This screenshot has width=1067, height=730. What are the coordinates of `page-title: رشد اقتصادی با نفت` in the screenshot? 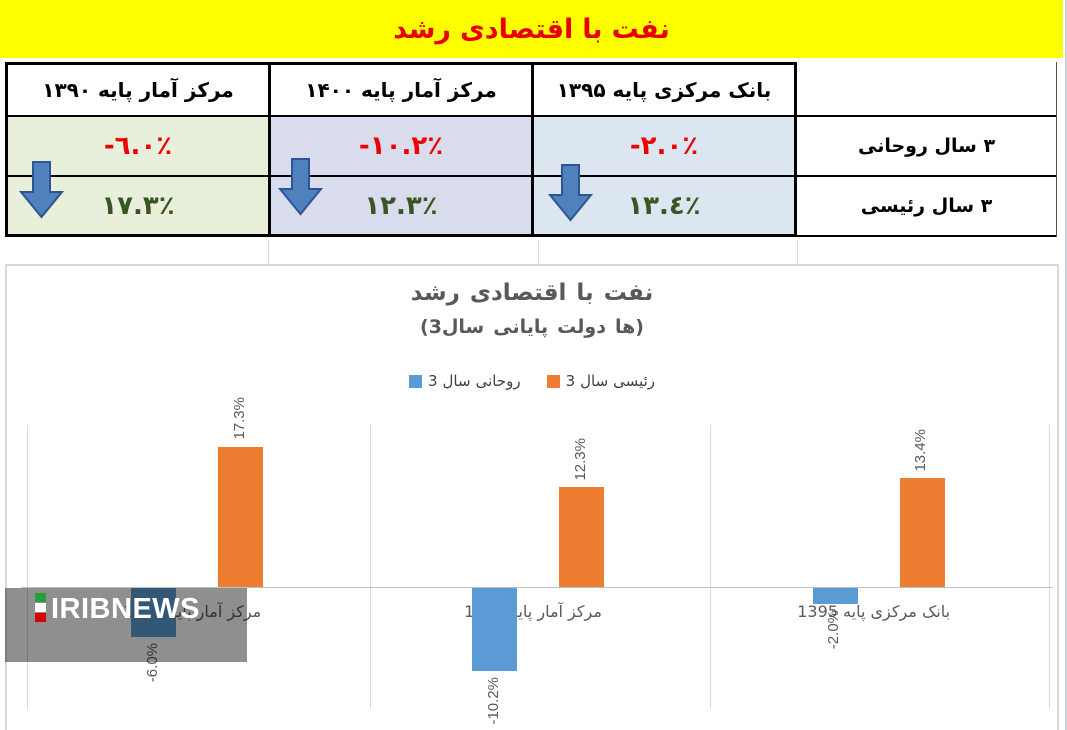 It's located at (531, 29).